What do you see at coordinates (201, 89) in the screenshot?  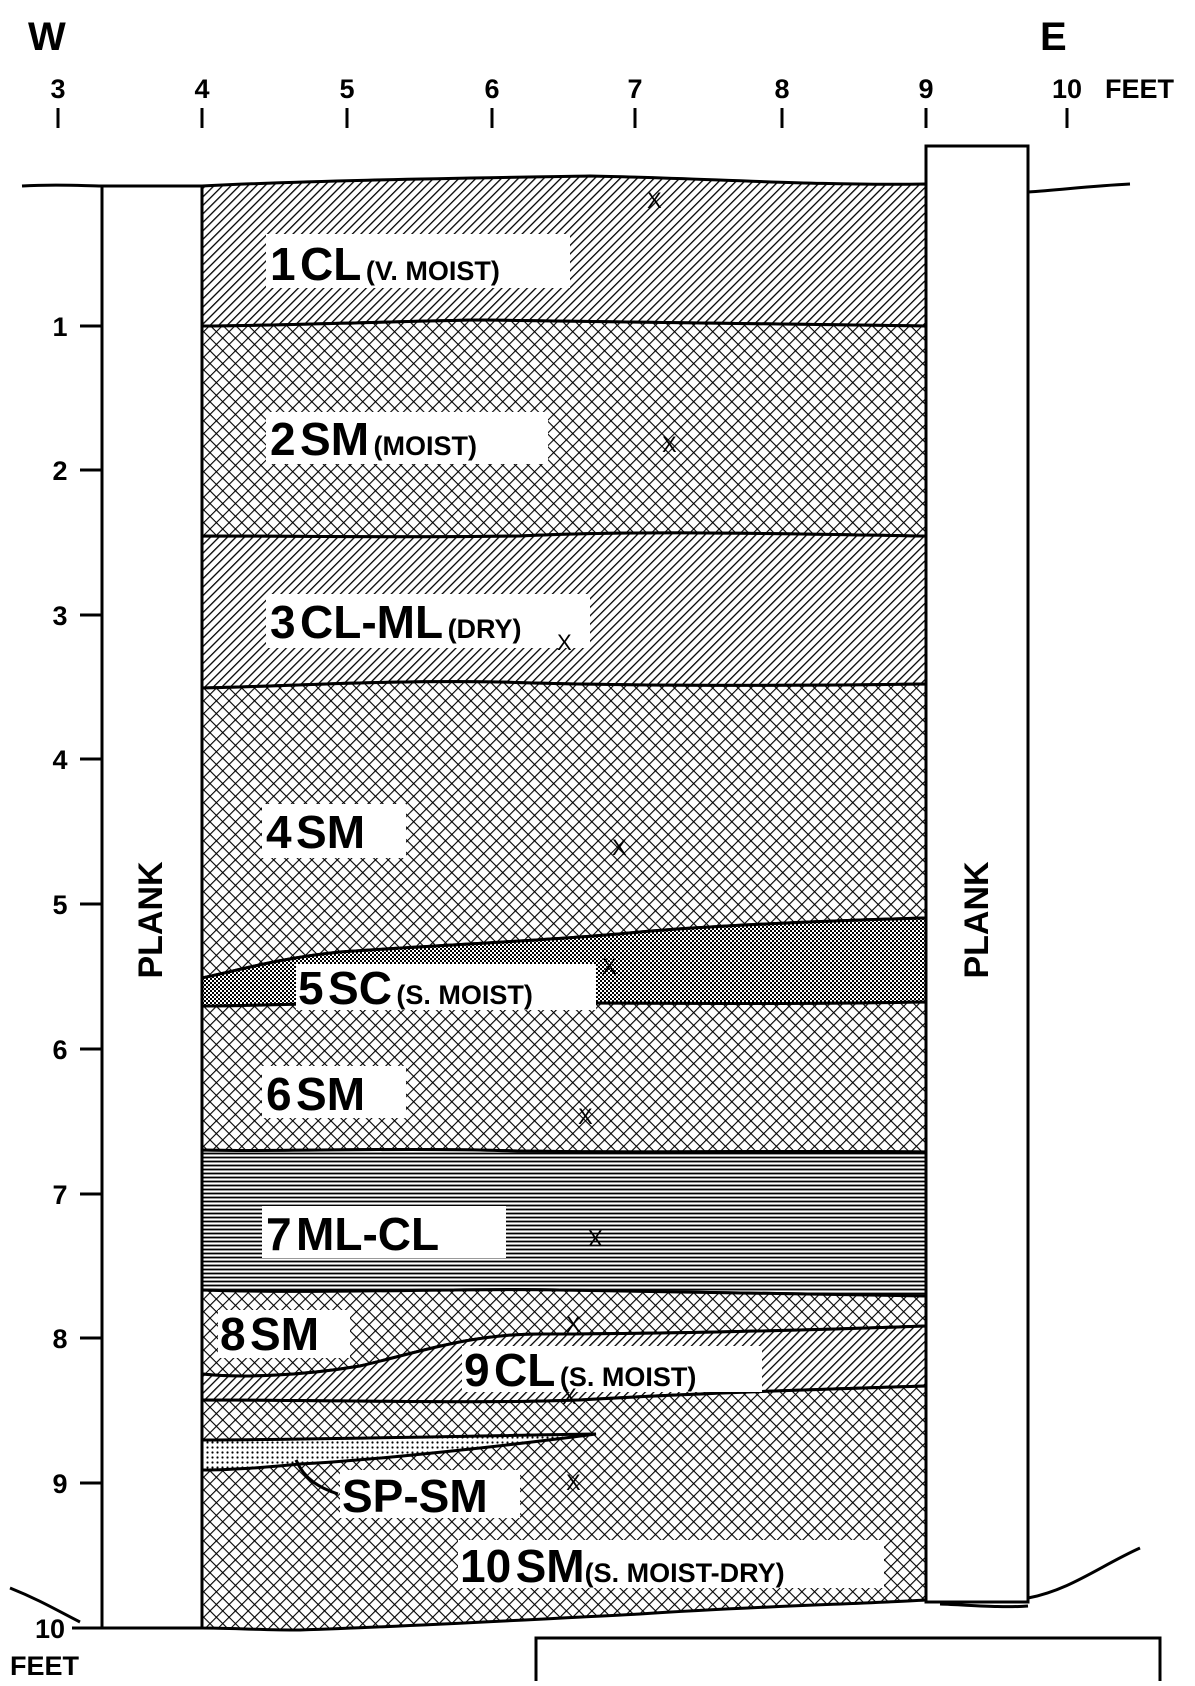 I see `h-tick-4: 4` at bounding box center [201, 89].